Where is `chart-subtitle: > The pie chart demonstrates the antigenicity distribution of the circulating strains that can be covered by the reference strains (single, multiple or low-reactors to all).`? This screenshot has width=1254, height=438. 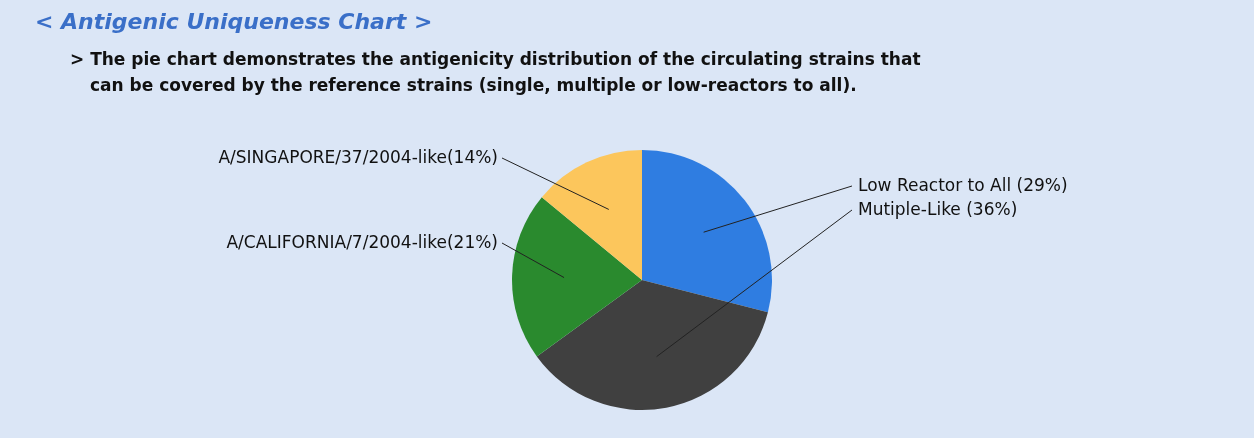 chart-subtitle: > The pie chart demonstrates the antigenicity distribution of the circulating strains that can be covered by the reference strains (single, multiple or low-reactors to all). is located at coordinates (495, 72).